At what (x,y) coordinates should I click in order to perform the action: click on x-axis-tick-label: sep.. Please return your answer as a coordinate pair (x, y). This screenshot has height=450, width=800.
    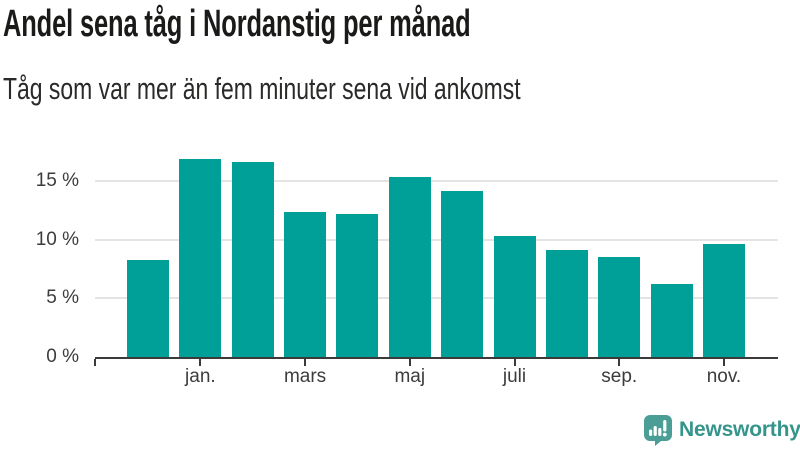
    Looking at the image, I should click on (619, 376).